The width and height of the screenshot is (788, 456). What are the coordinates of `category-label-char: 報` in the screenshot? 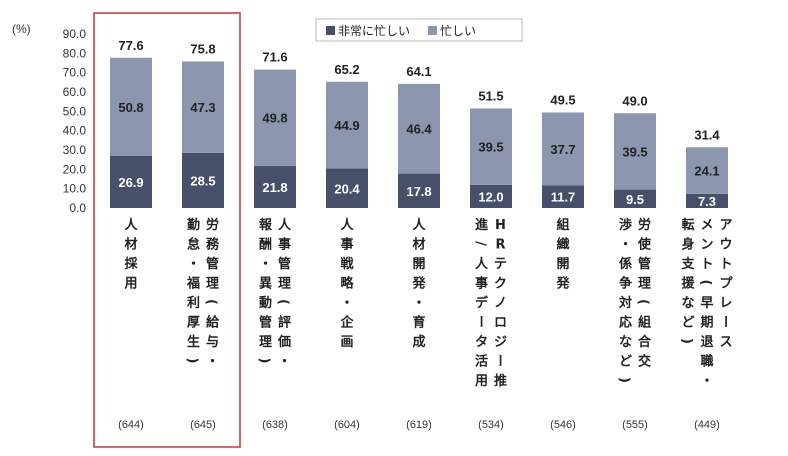 It's located at (266, 225).